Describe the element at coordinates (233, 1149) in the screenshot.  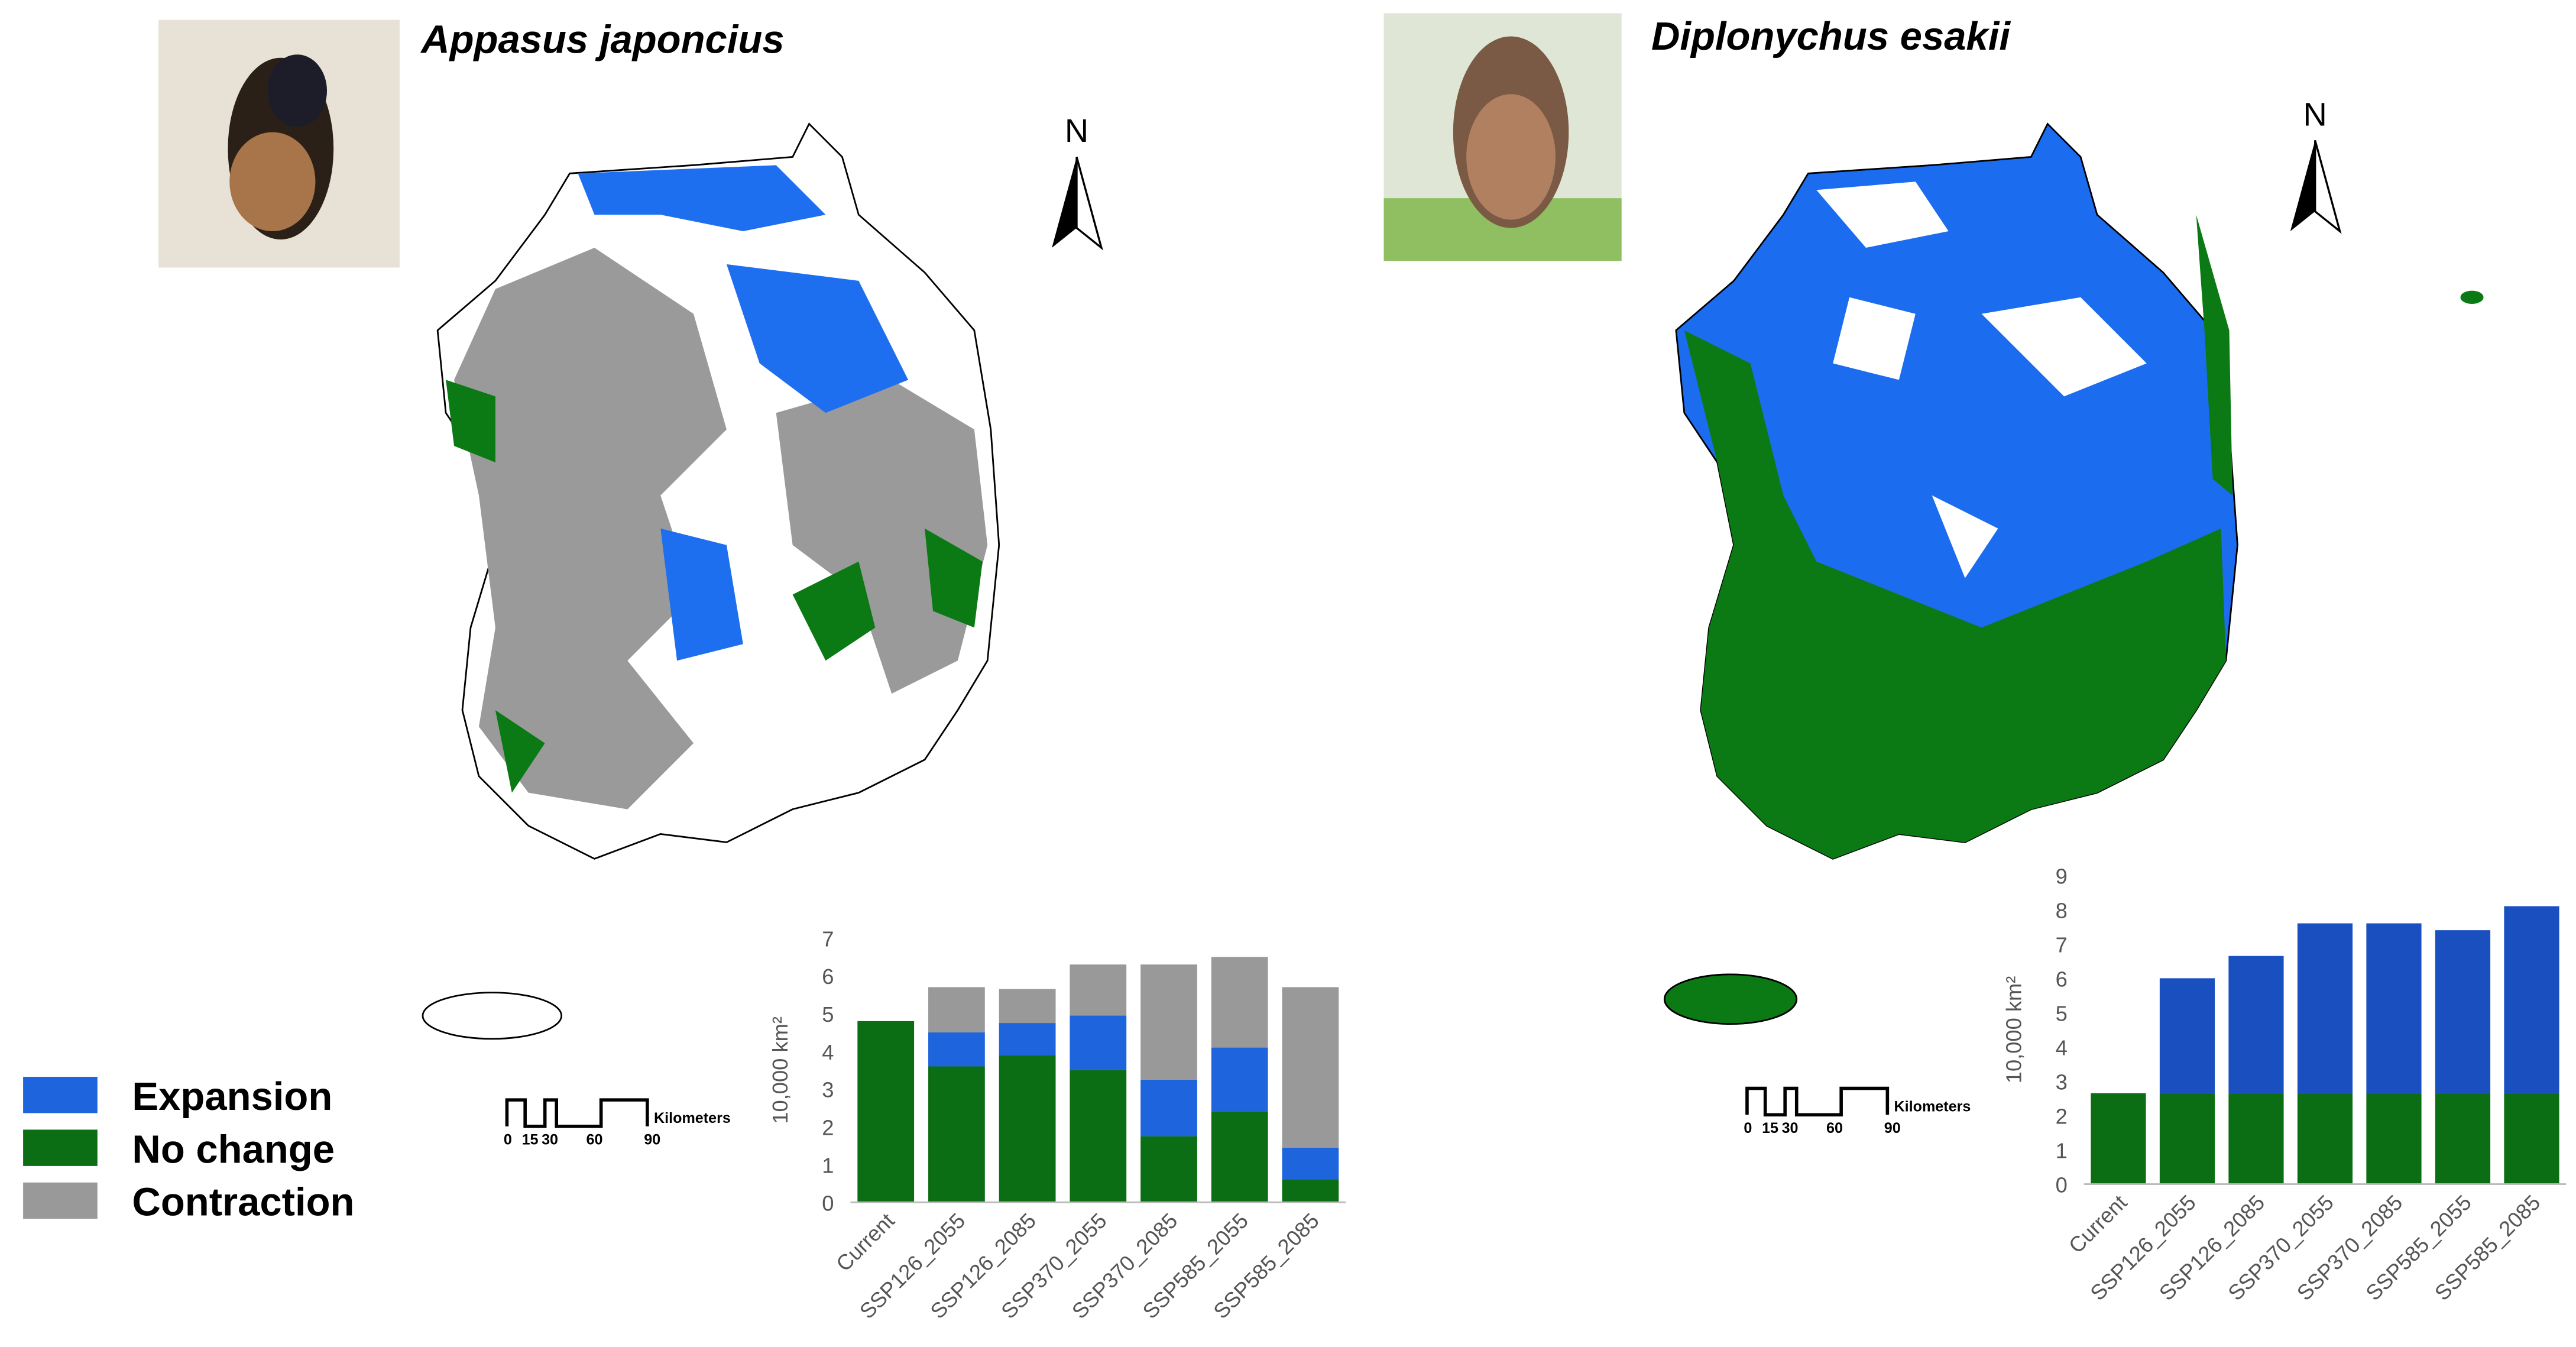
I see `legend-label: No change` at that location.